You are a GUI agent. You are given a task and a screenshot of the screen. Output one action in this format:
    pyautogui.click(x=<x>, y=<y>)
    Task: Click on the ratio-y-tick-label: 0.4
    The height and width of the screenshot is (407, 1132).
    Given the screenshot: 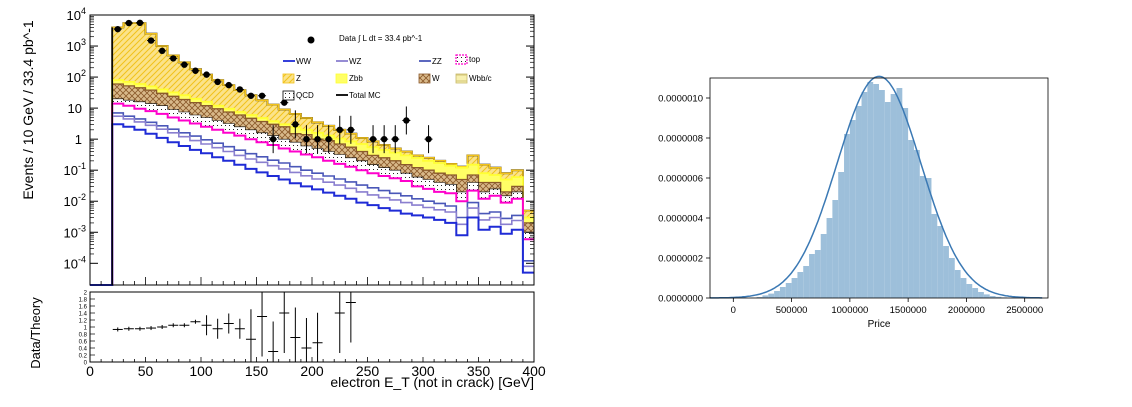 What is the action you would take?
    pyautogui.click(x=83, y=350)
    